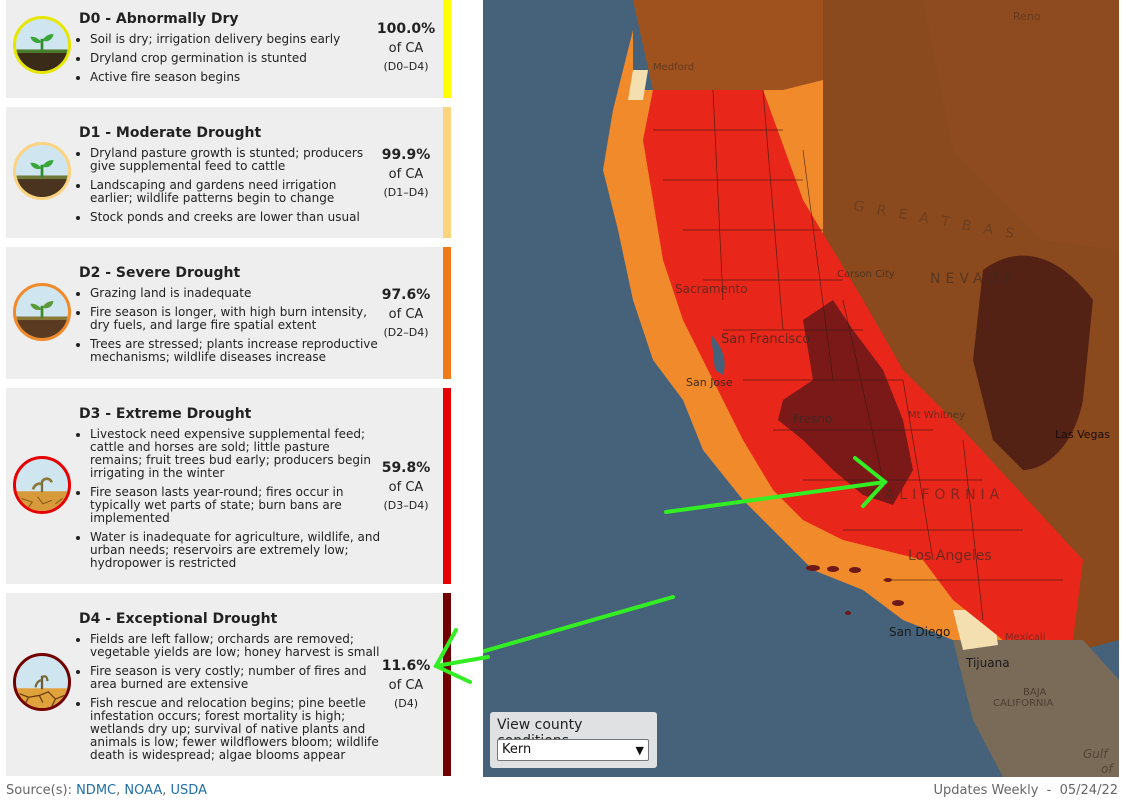  I want to click on source-link-usda: USDA, so click(188, 790).